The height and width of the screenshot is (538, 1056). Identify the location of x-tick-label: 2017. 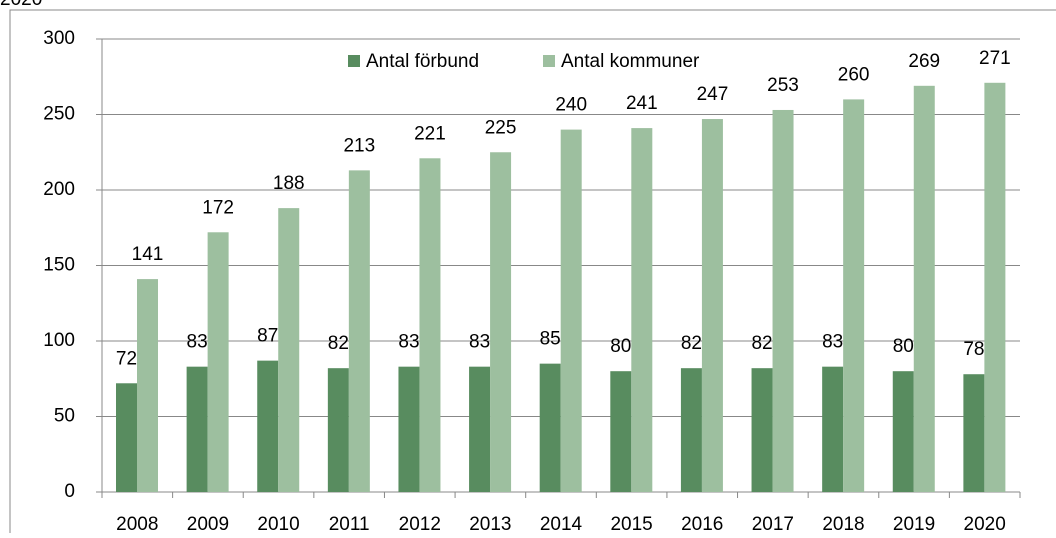
(773, 523).